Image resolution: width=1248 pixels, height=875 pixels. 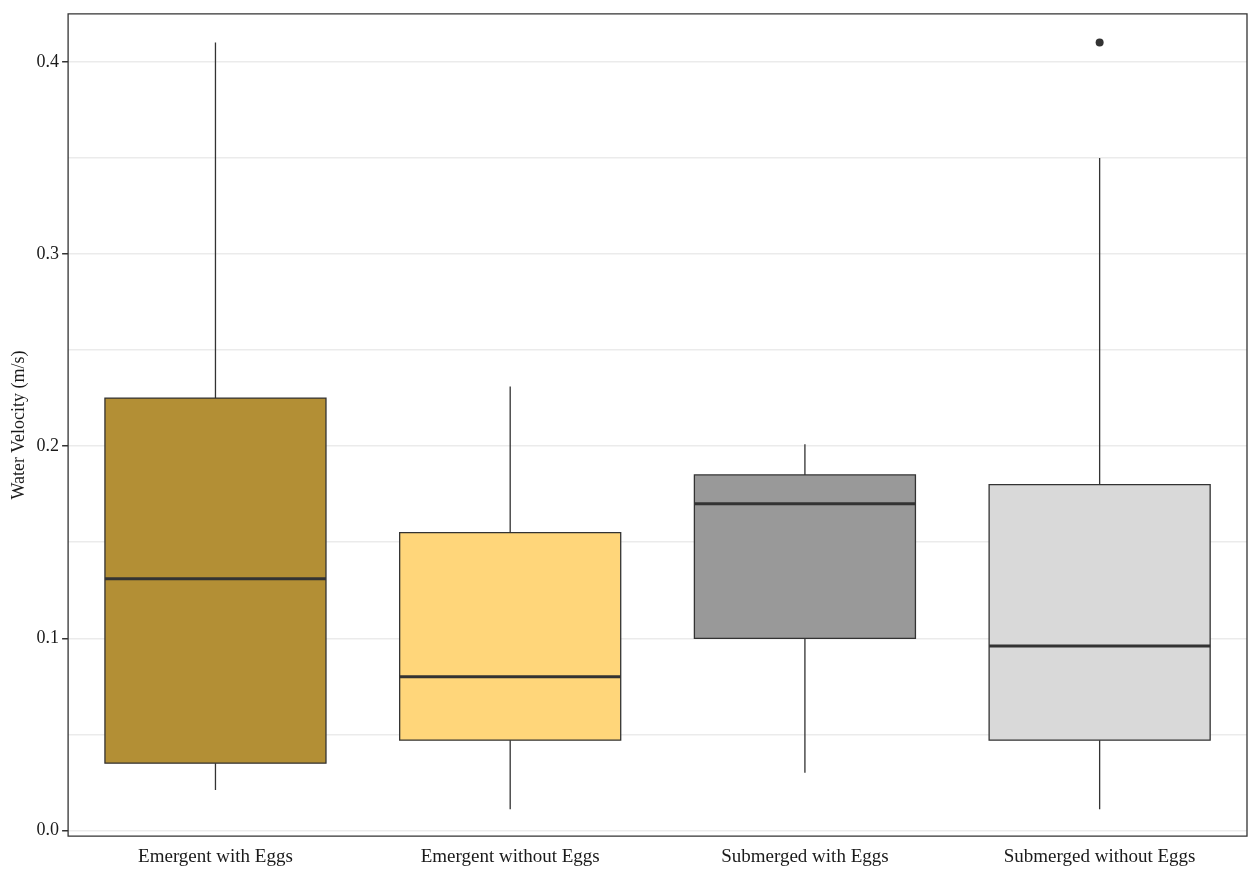 I want to click on x-tick-label: Emergent with Eggs, so click(x=215, y=855).